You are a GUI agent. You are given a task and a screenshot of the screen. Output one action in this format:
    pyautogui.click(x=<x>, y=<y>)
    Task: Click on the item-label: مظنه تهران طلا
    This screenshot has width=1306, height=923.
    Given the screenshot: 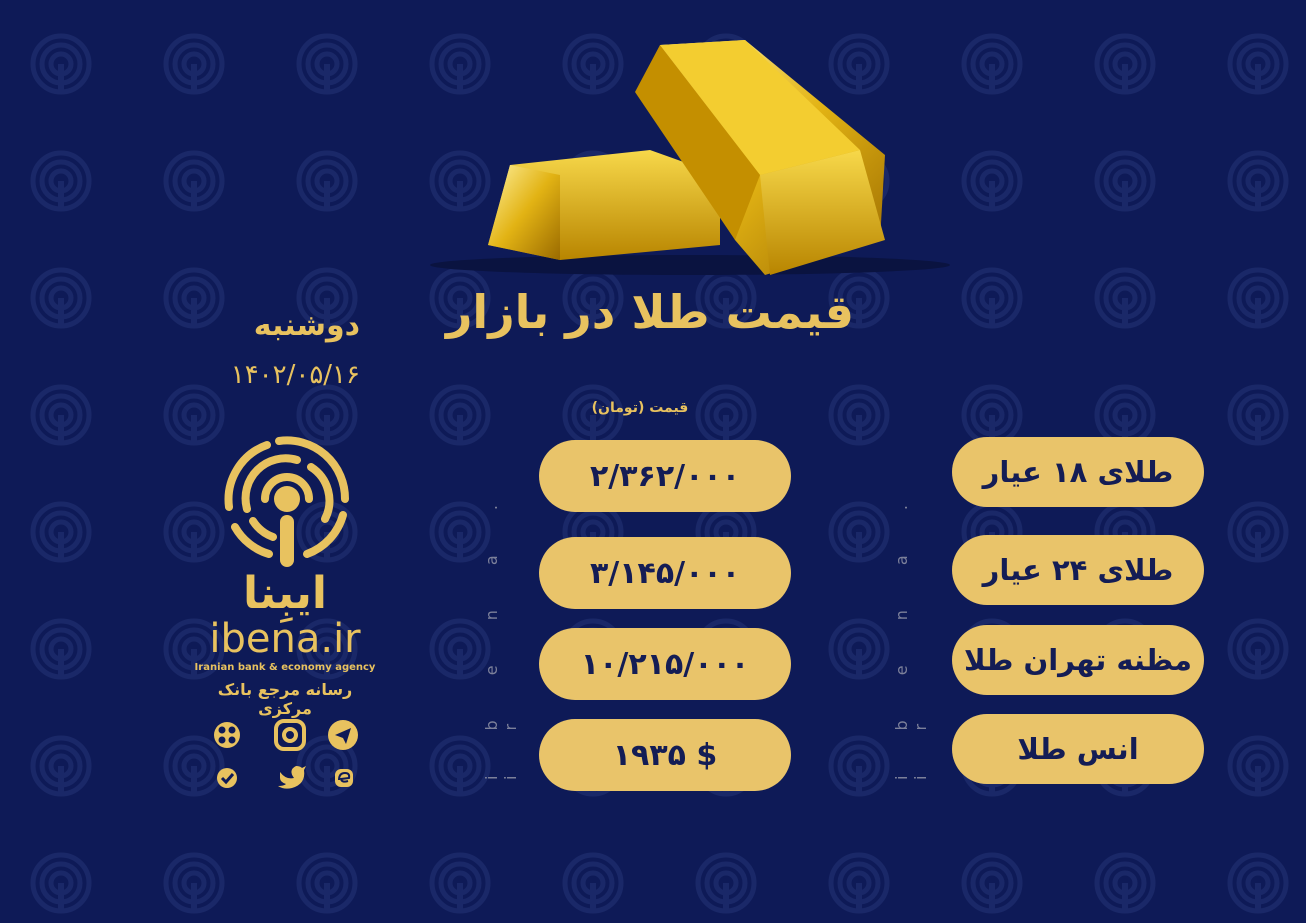 What is the action you would take?
    pyautogui.click(x=1078, y=660)
    